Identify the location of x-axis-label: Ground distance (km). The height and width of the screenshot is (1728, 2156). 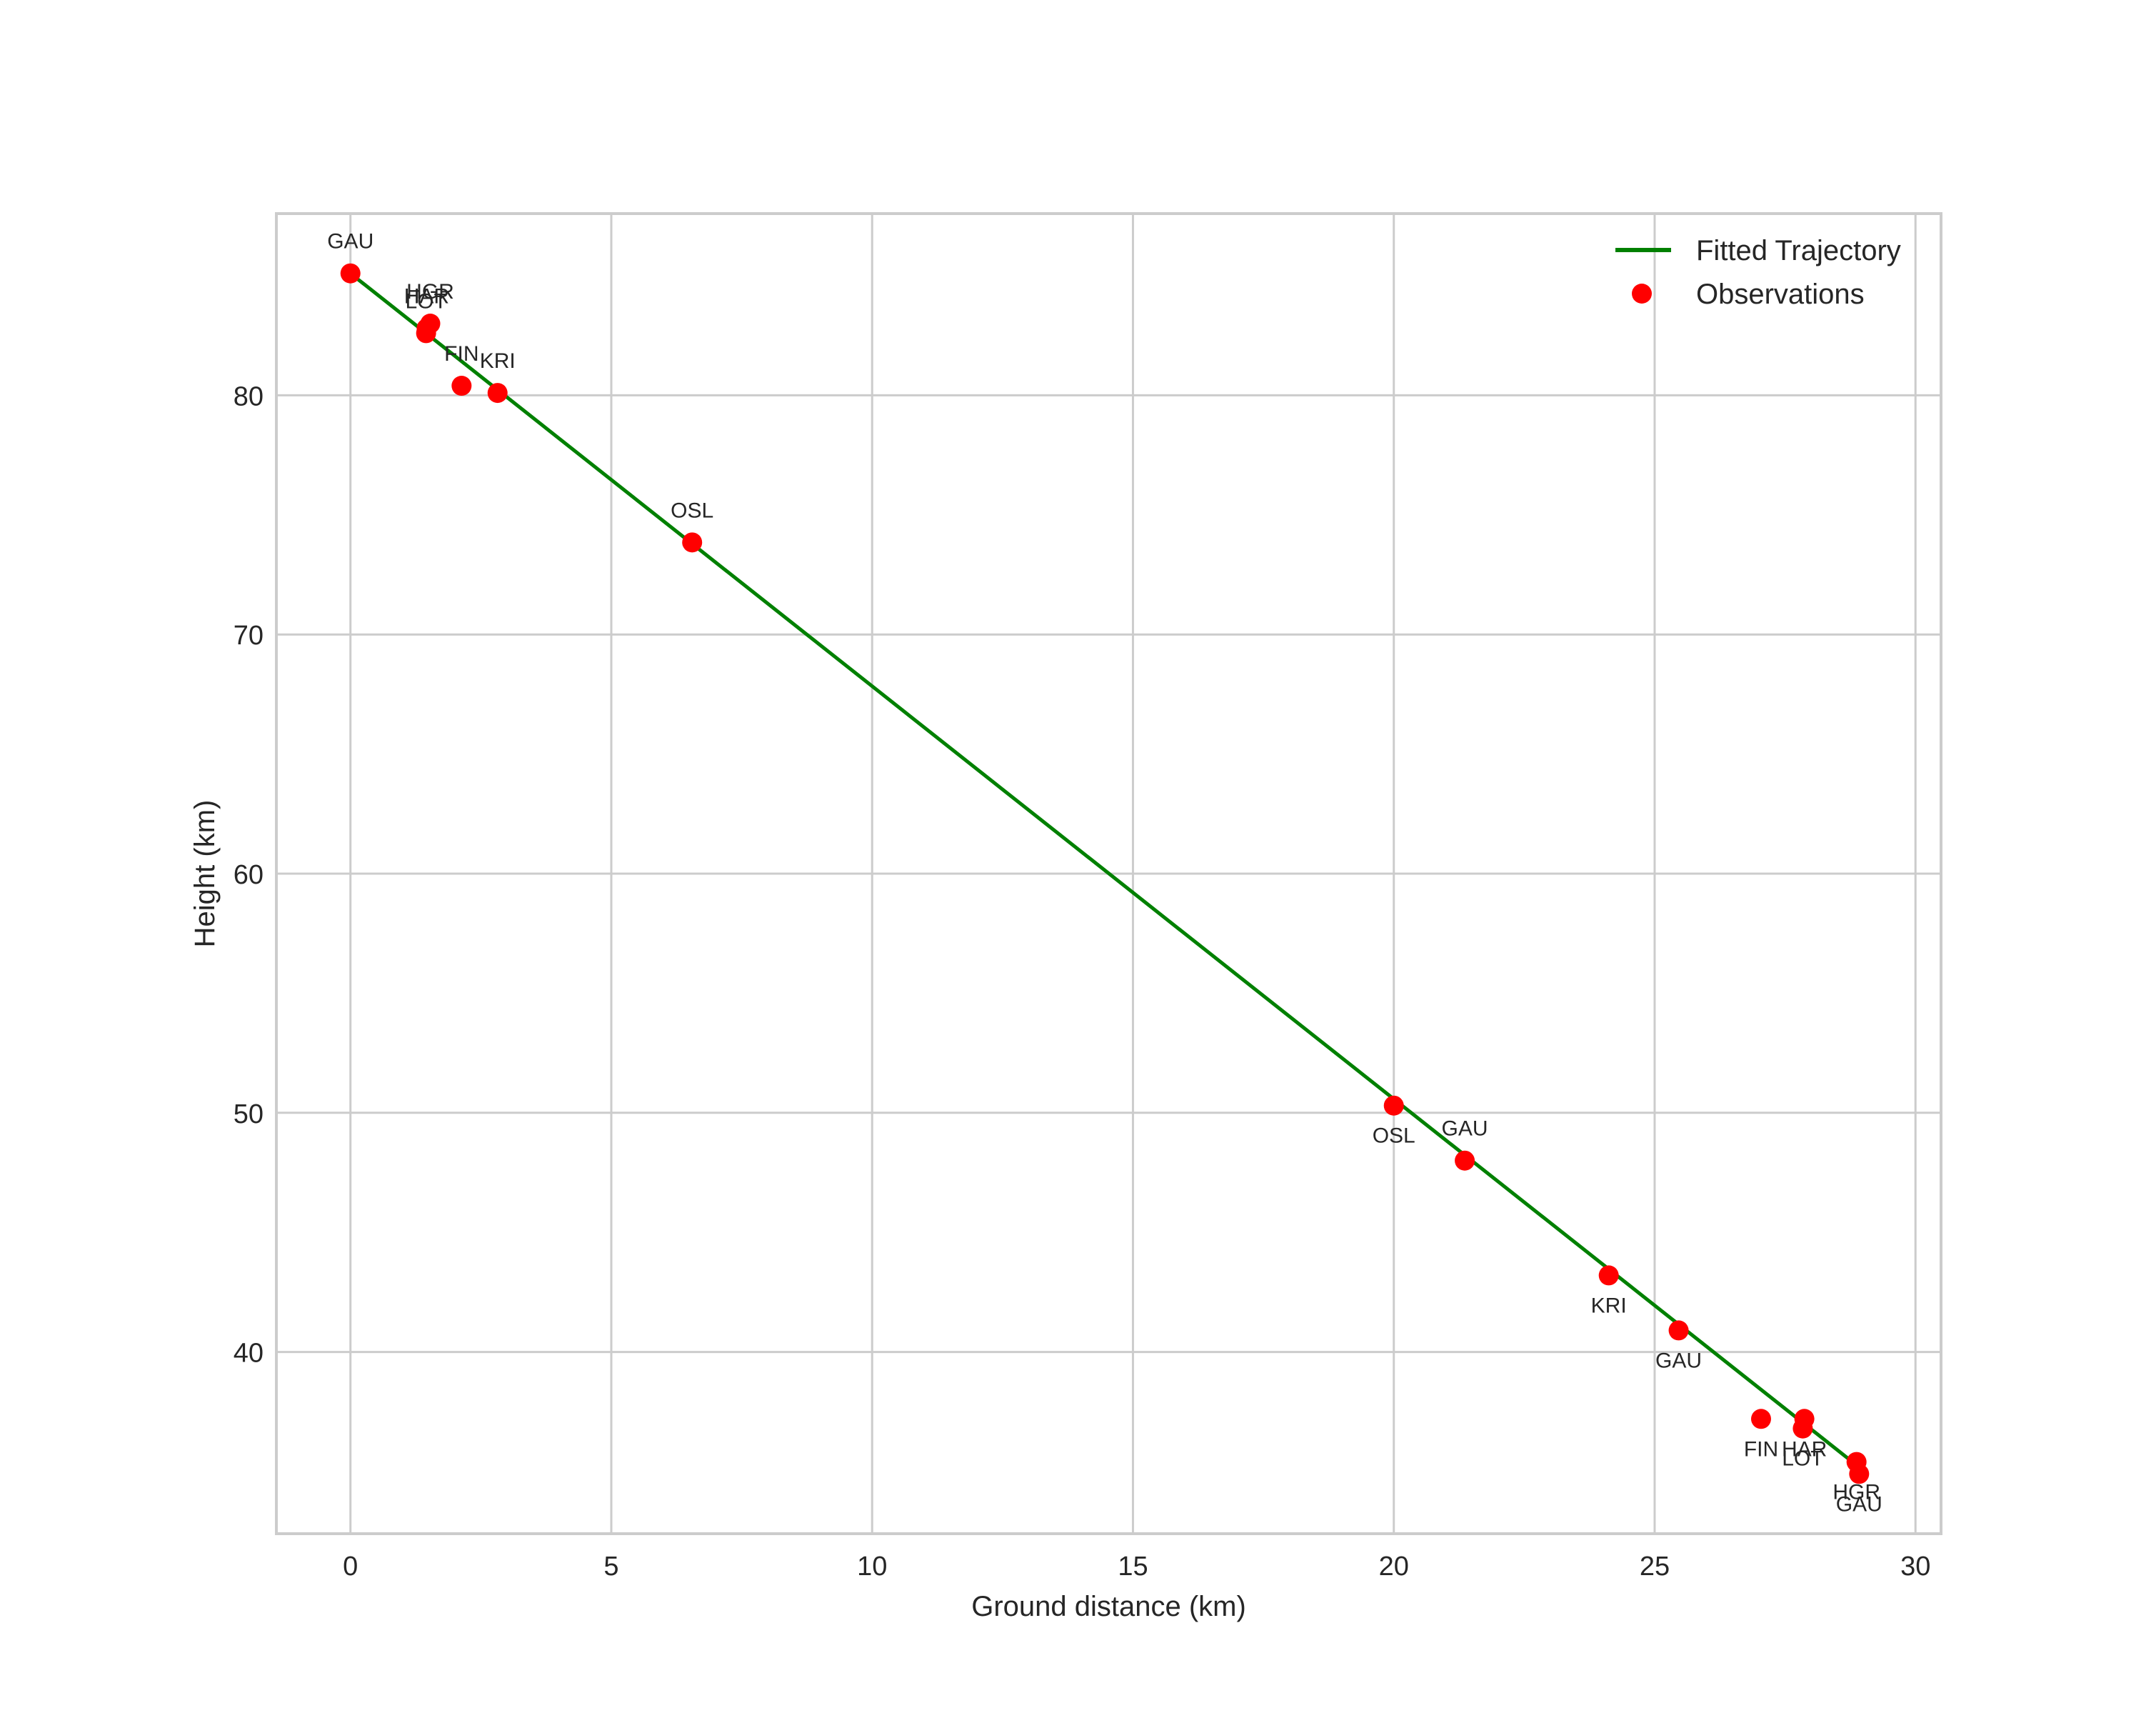
(1109, 1606).